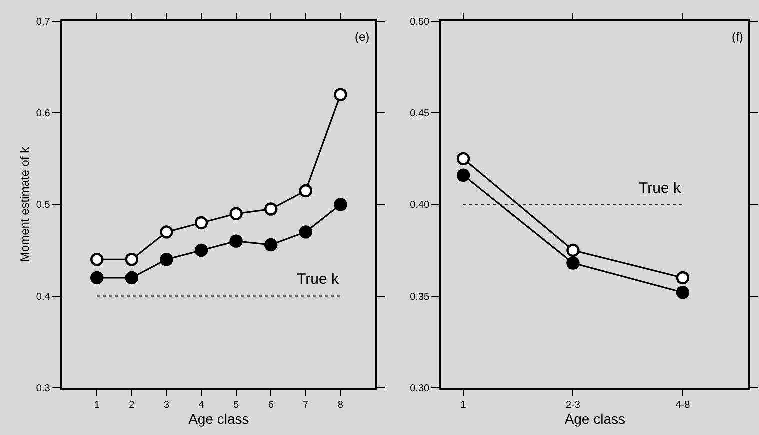  What do you see at coordinates (167, 405) in the screenshot?
I see `x-tick-label: 3` at bounding box center [167, 405].